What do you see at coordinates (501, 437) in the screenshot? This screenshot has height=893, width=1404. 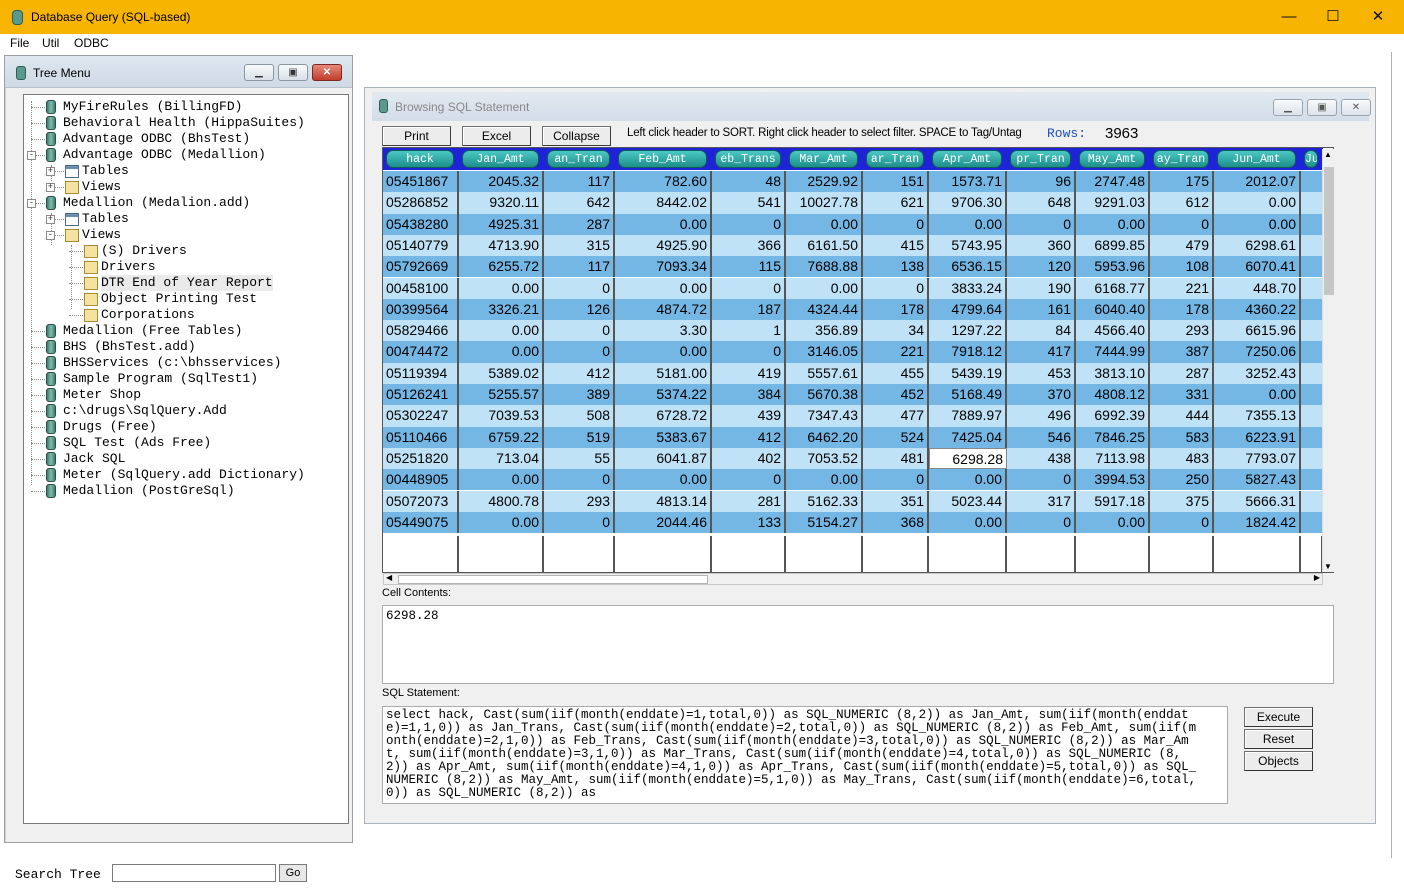 I see `table-cell: 6759.22` at bounding box center [501, 437].